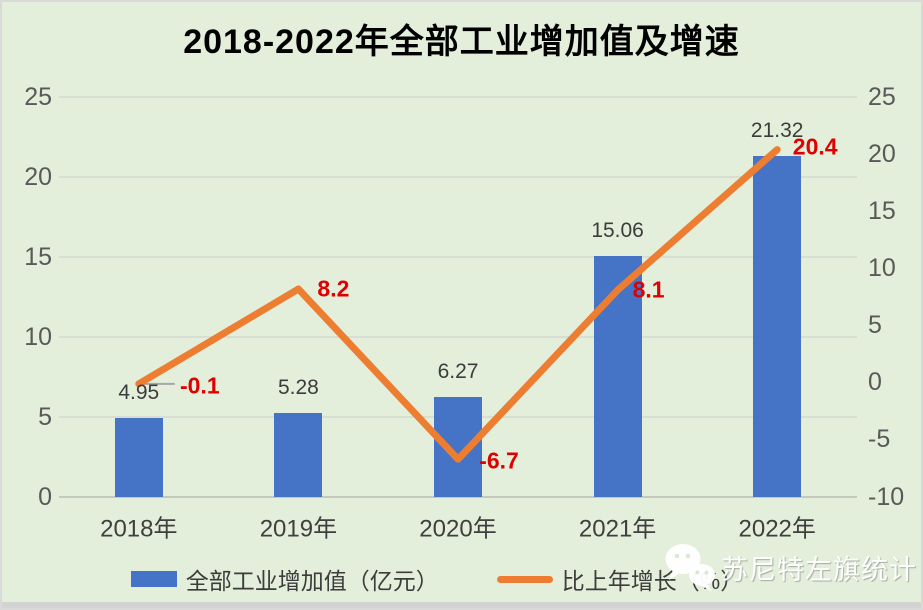  I want to click on left-axis-tick: 10, so click(38, 336).